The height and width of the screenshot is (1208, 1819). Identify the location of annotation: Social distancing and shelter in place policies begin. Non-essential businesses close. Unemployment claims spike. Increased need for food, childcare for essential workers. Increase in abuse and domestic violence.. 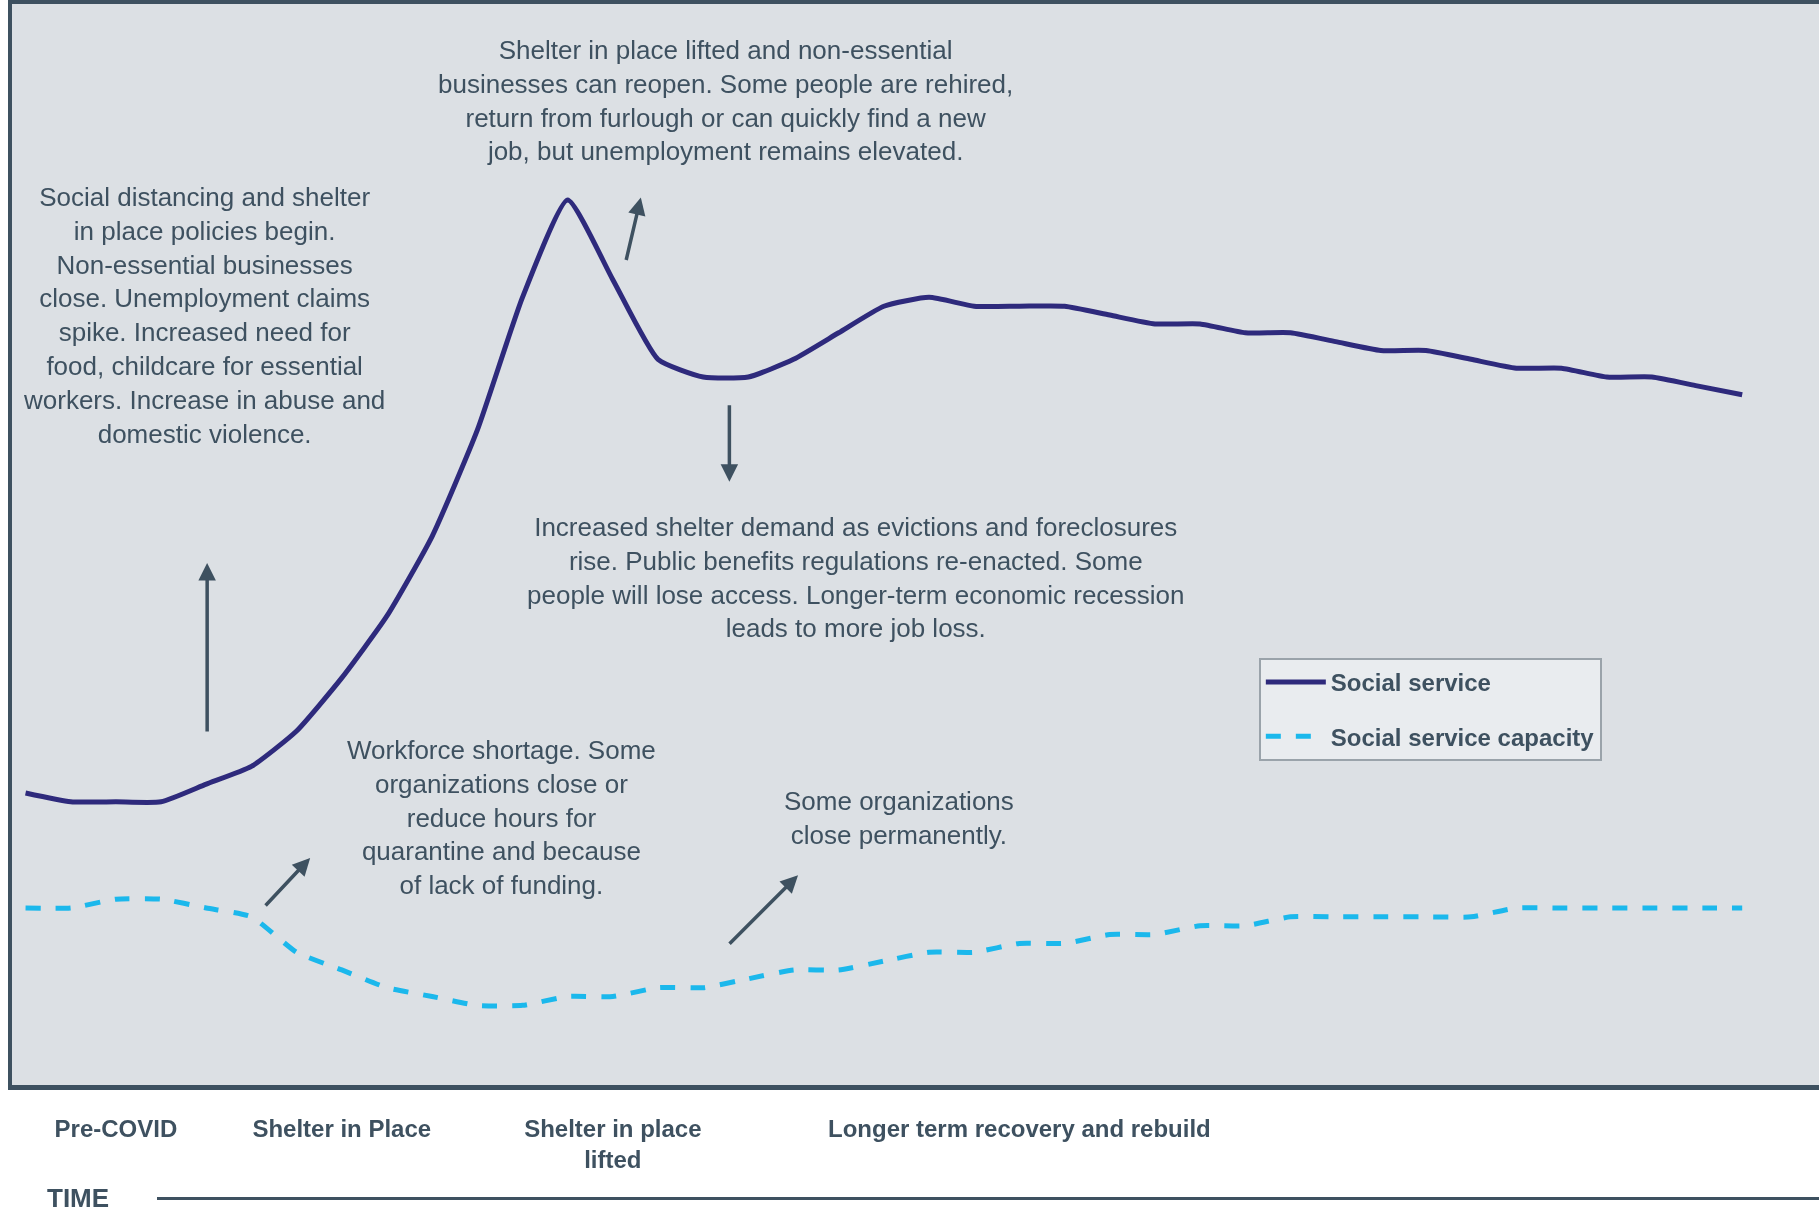
(204, 315).